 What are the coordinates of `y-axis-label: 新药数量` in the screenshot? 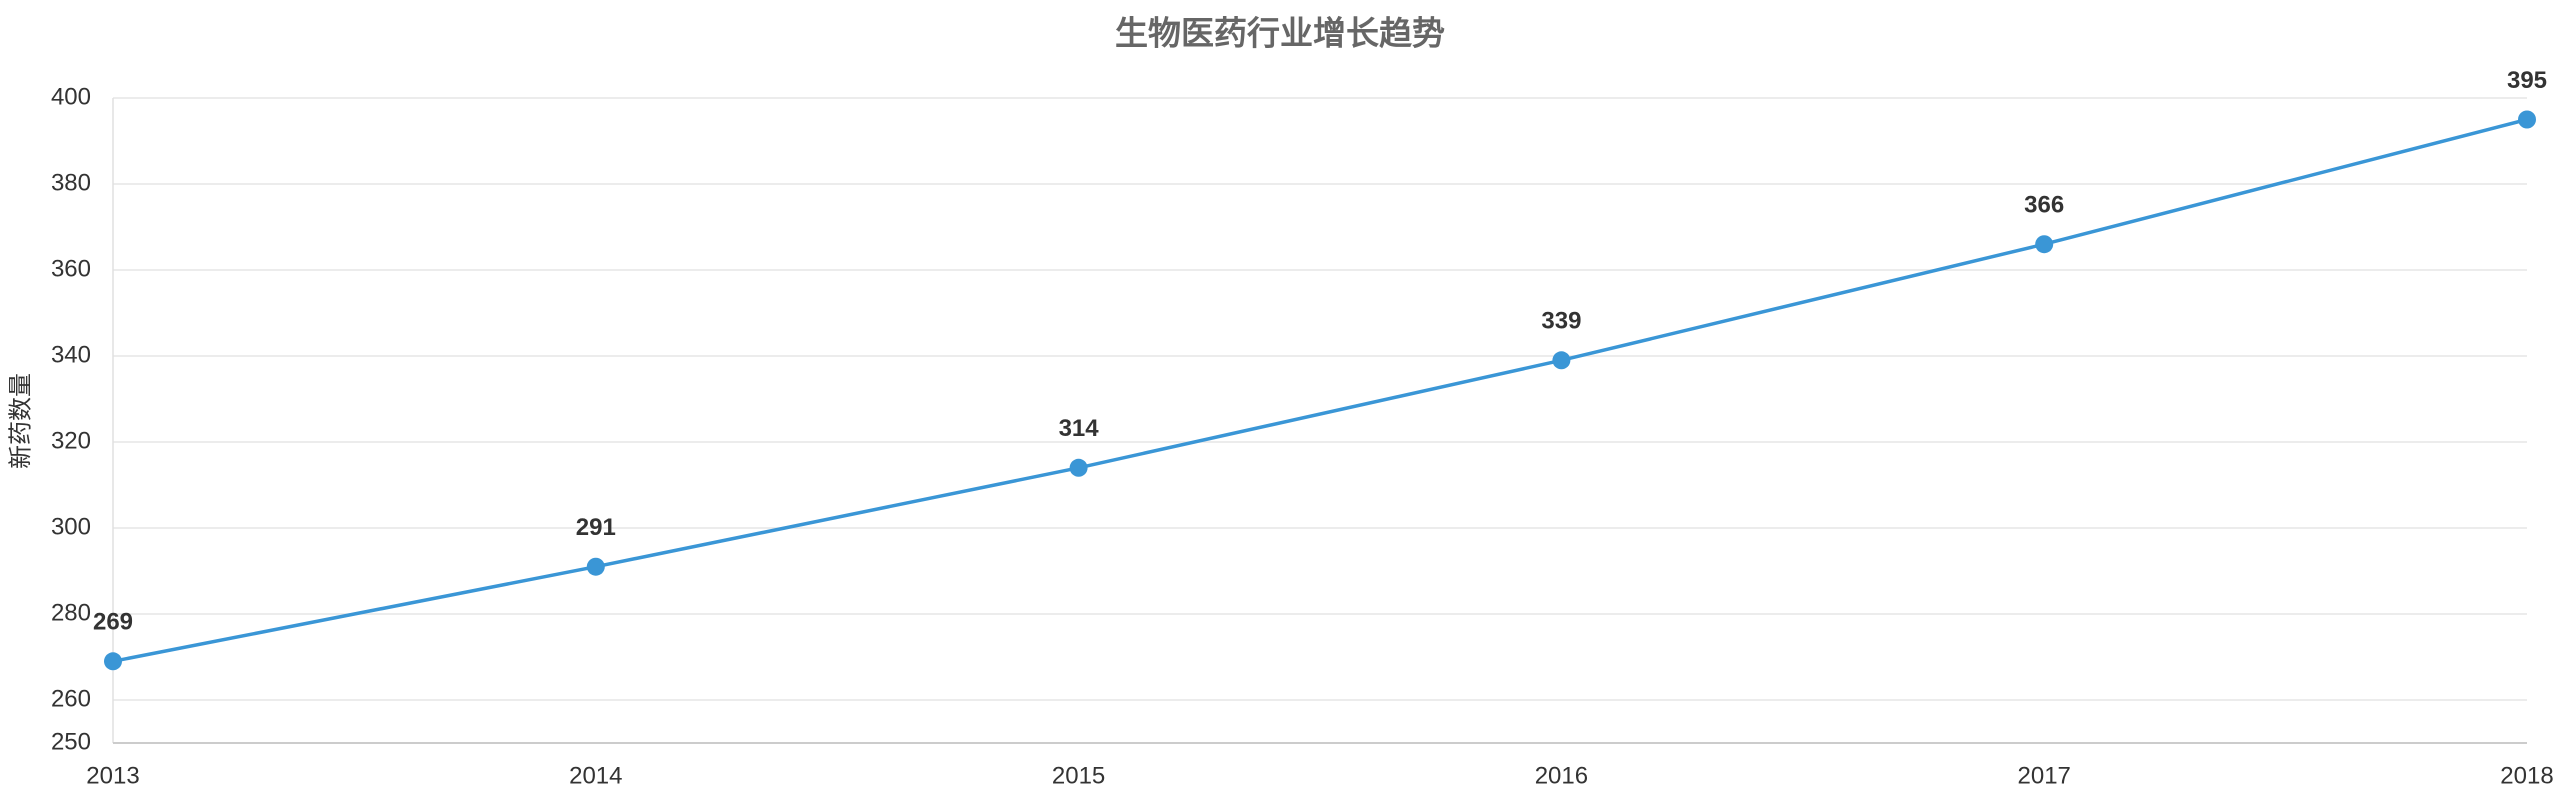 It's located at (20, 421).